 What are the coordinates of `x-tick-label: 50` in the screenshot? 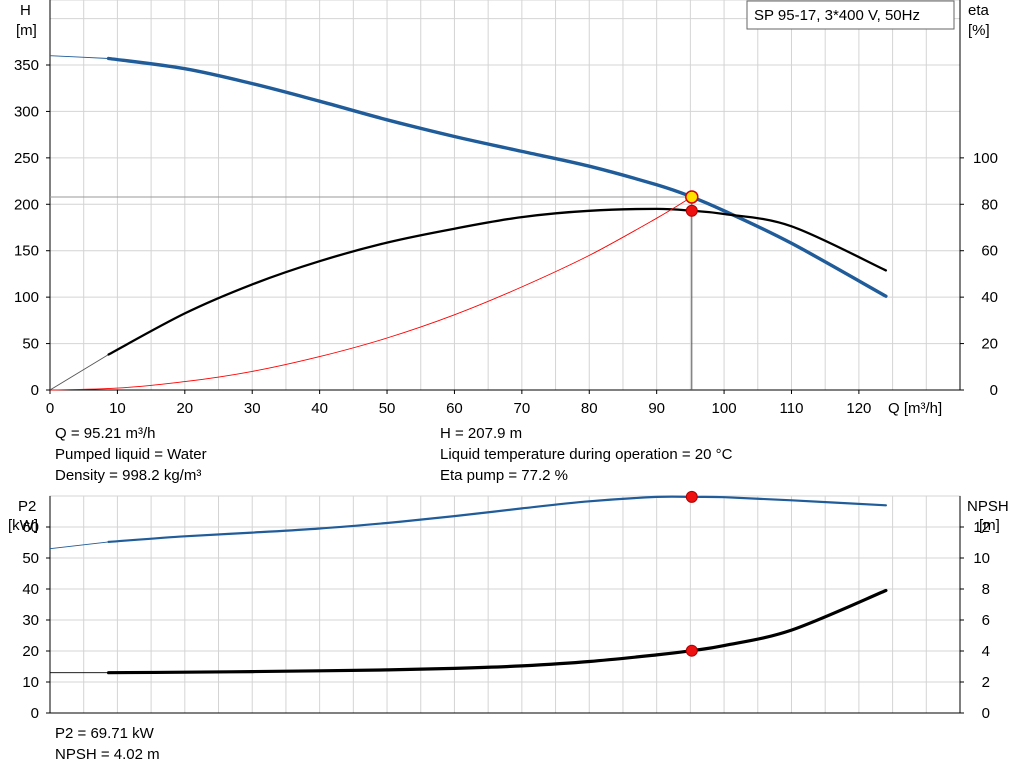 It's located at (387, 408).